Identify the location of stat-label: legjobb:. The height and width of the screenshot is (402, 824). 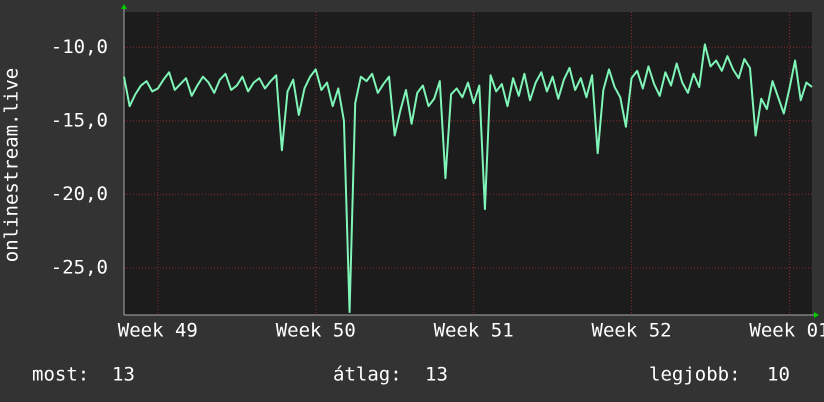
(695, 375).